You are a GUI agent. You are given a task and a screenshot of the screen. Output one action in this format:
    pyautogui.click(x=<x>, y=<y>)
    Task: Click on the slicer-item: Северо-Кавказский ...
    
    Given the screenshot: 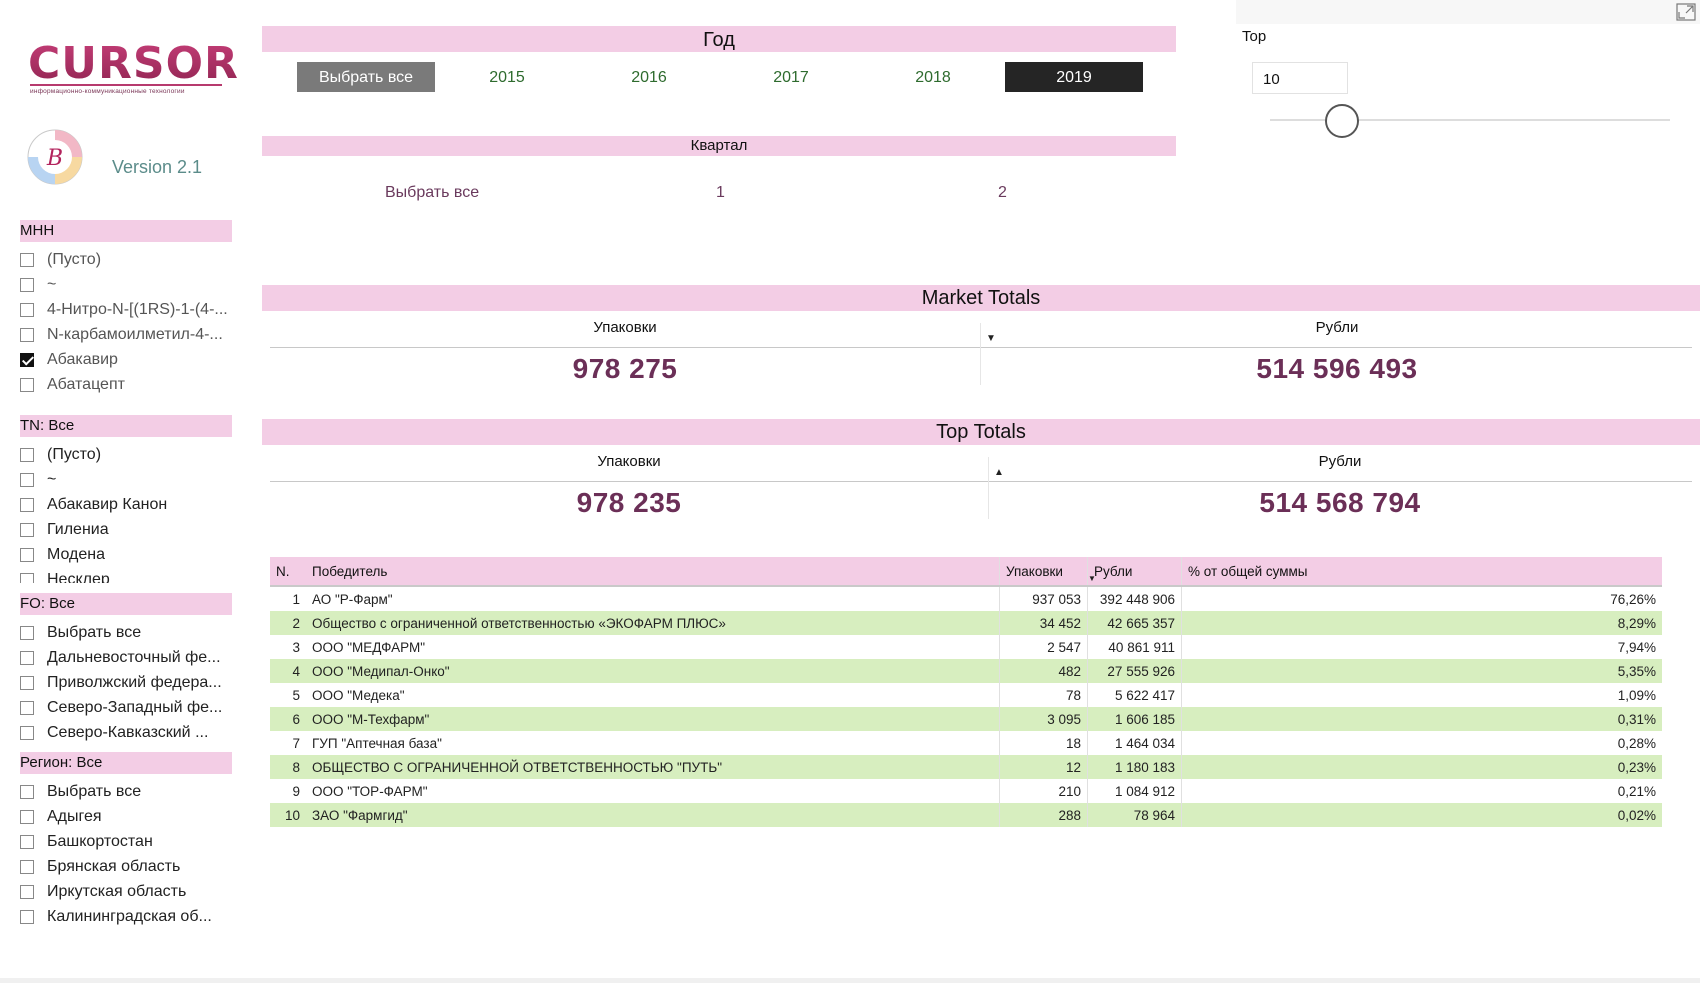 What is the action you would take?
    pyautogui.click(x=131, y=732)
    